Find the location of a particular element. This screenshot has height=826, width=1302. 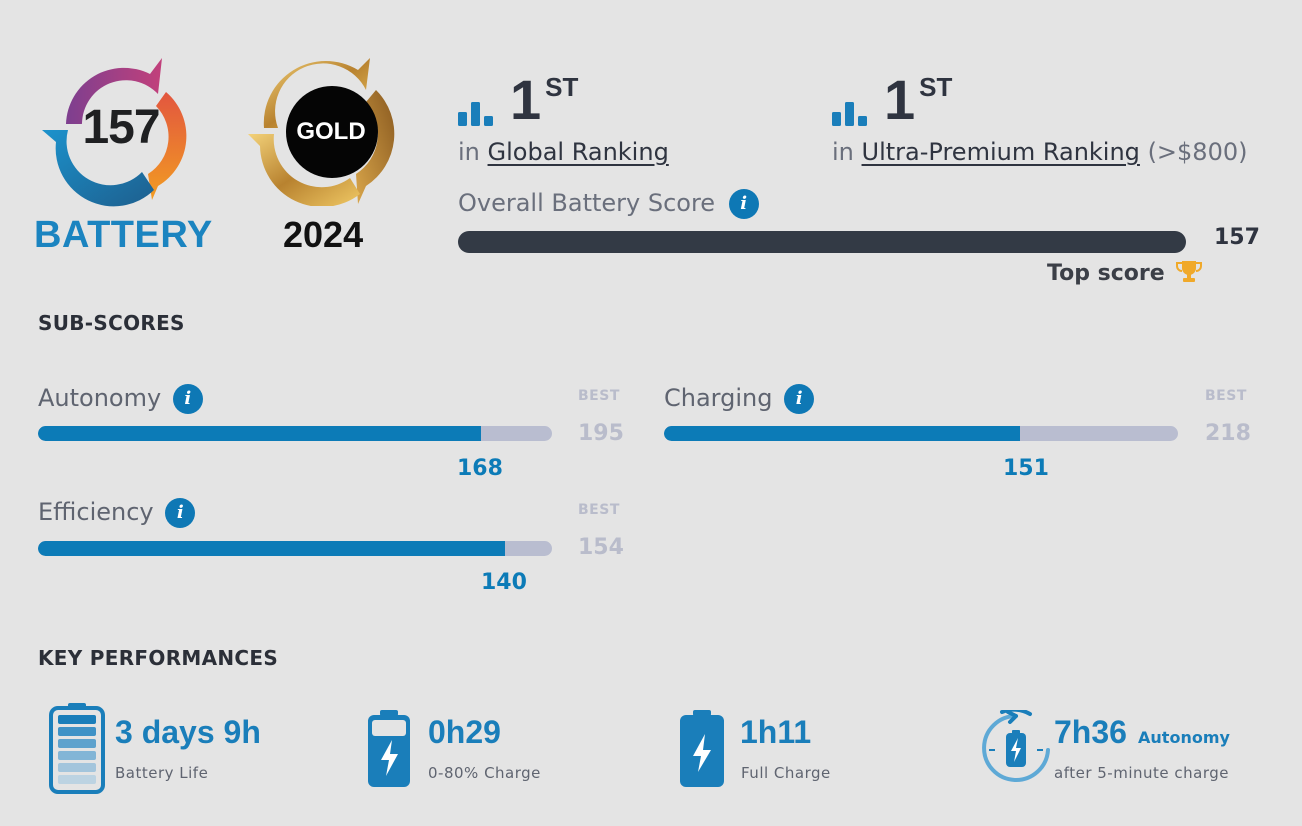

global-ranking: 1 ST in Global Ranking is located at coordinates (563, 119).